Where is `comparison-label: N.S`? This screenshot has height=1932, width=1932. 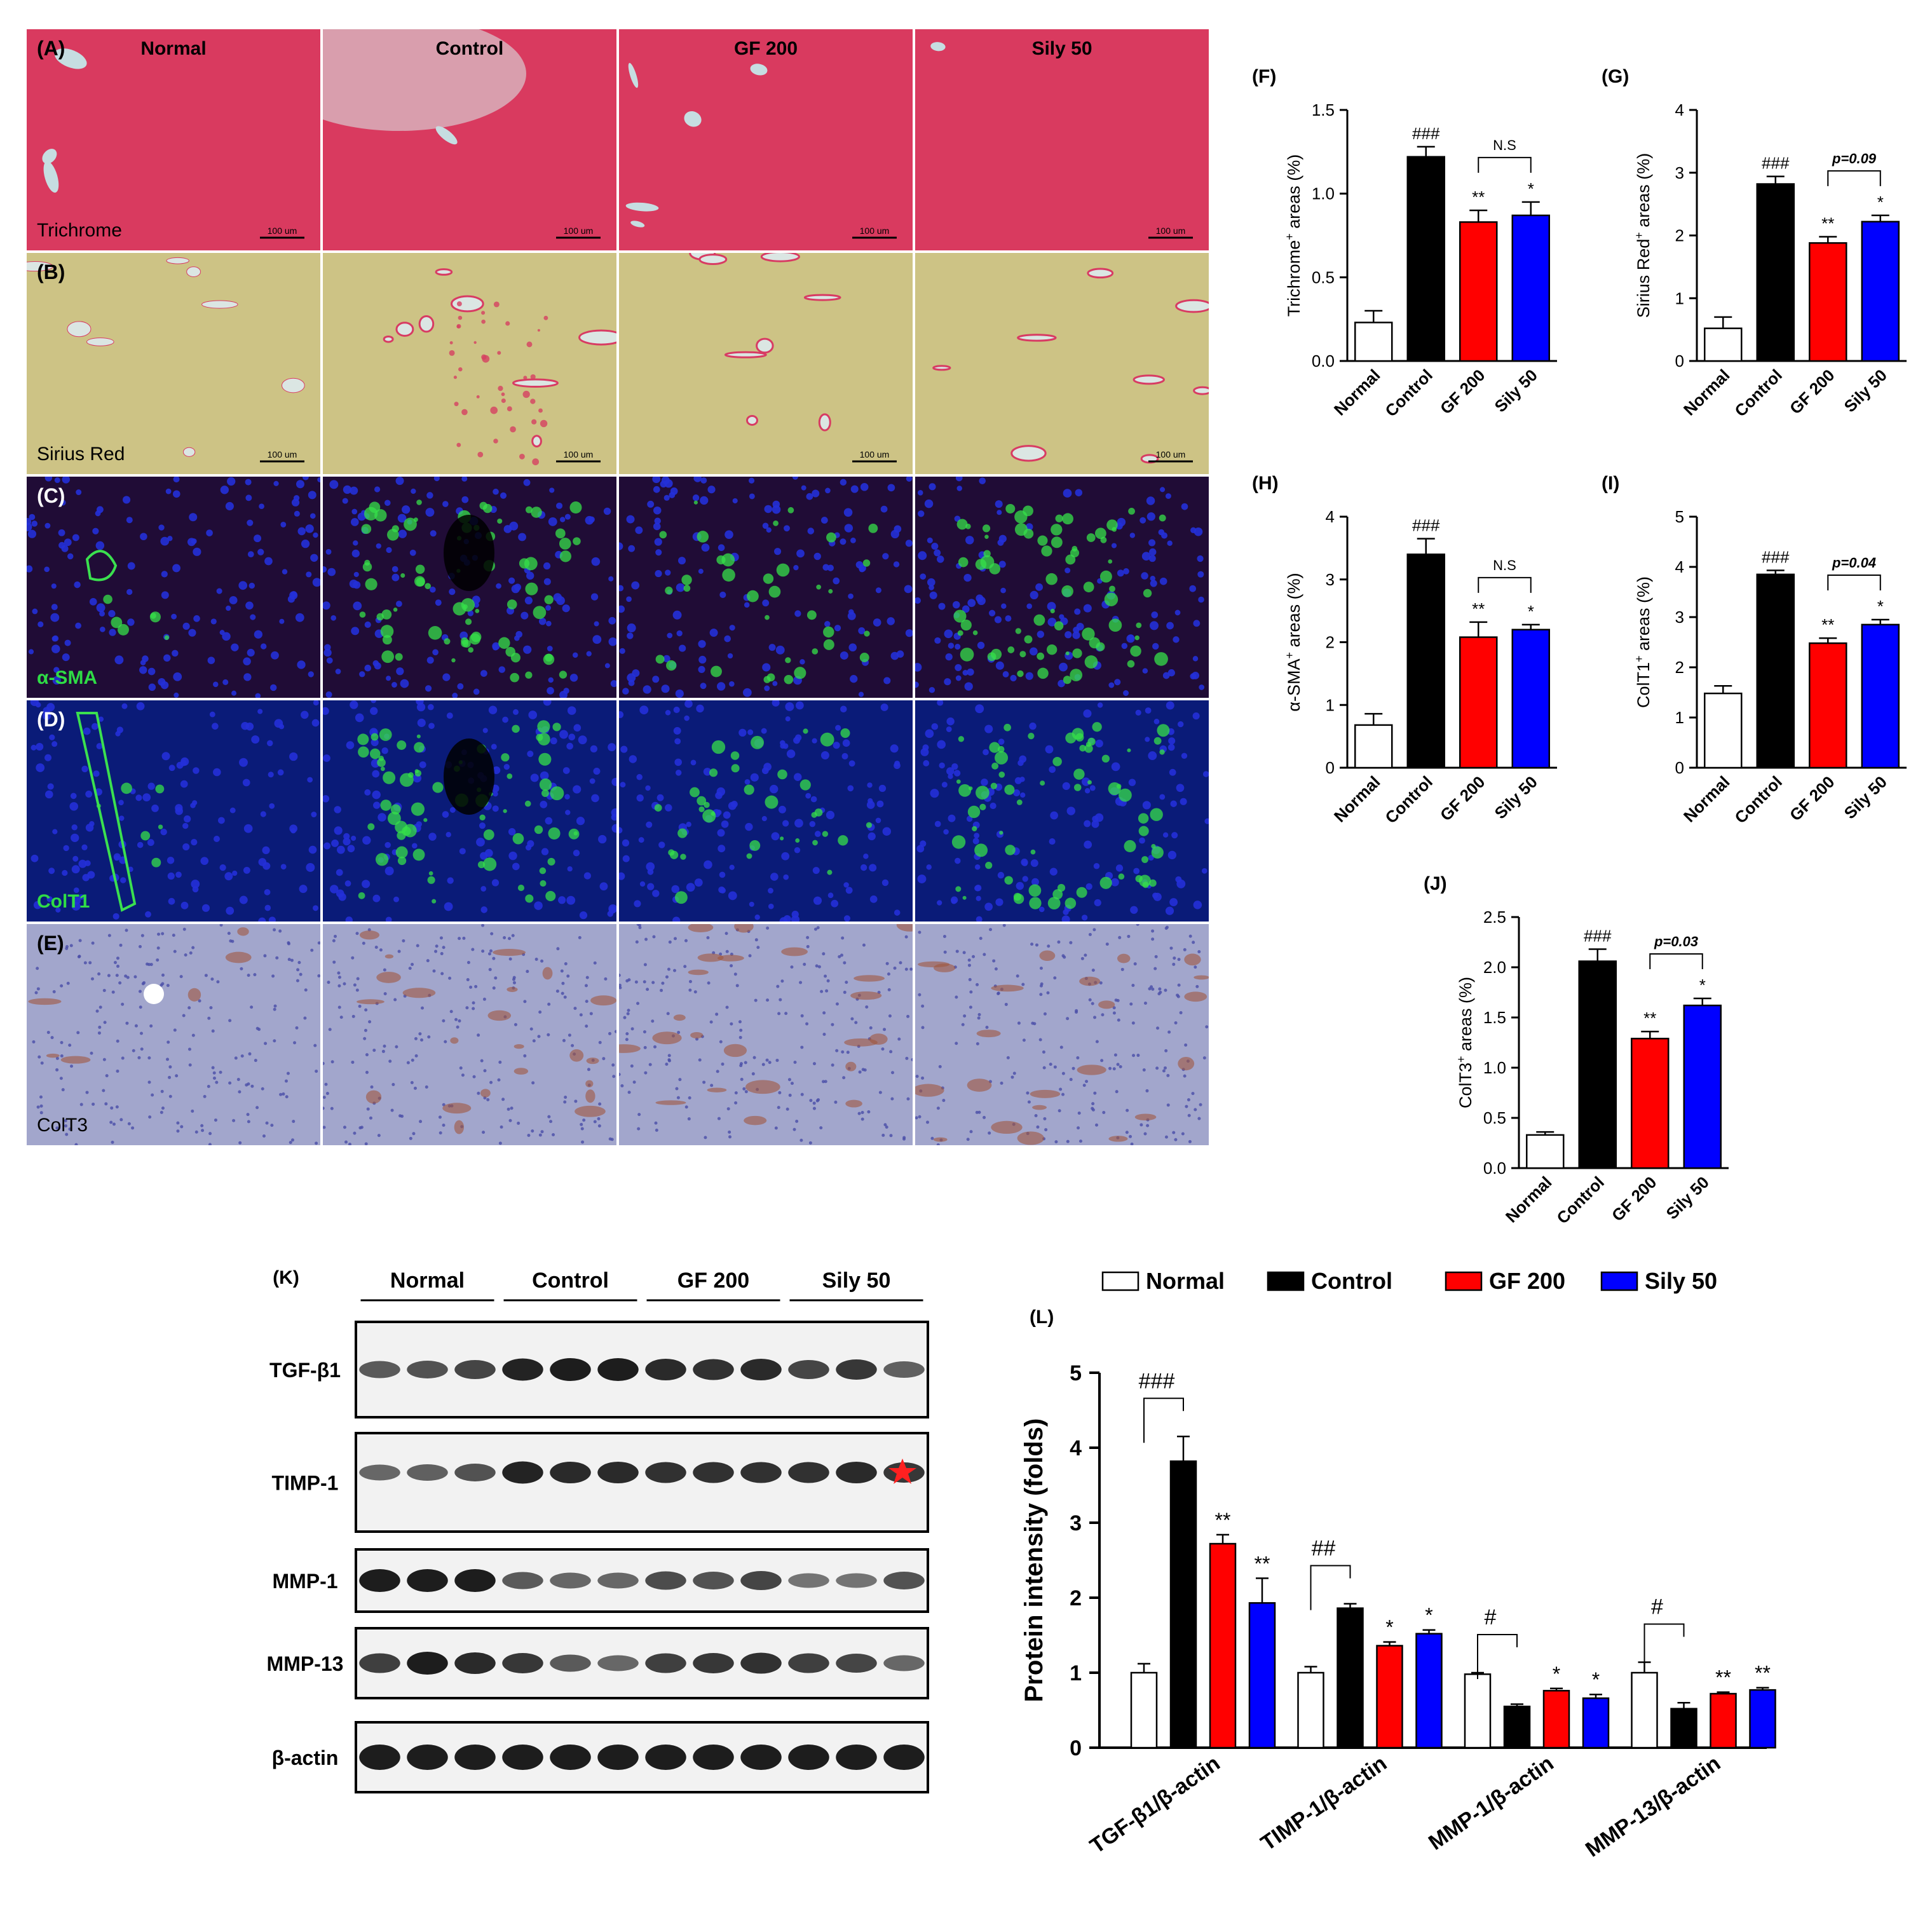
comparison-label: N.S is located at coordinates (1504, 565).